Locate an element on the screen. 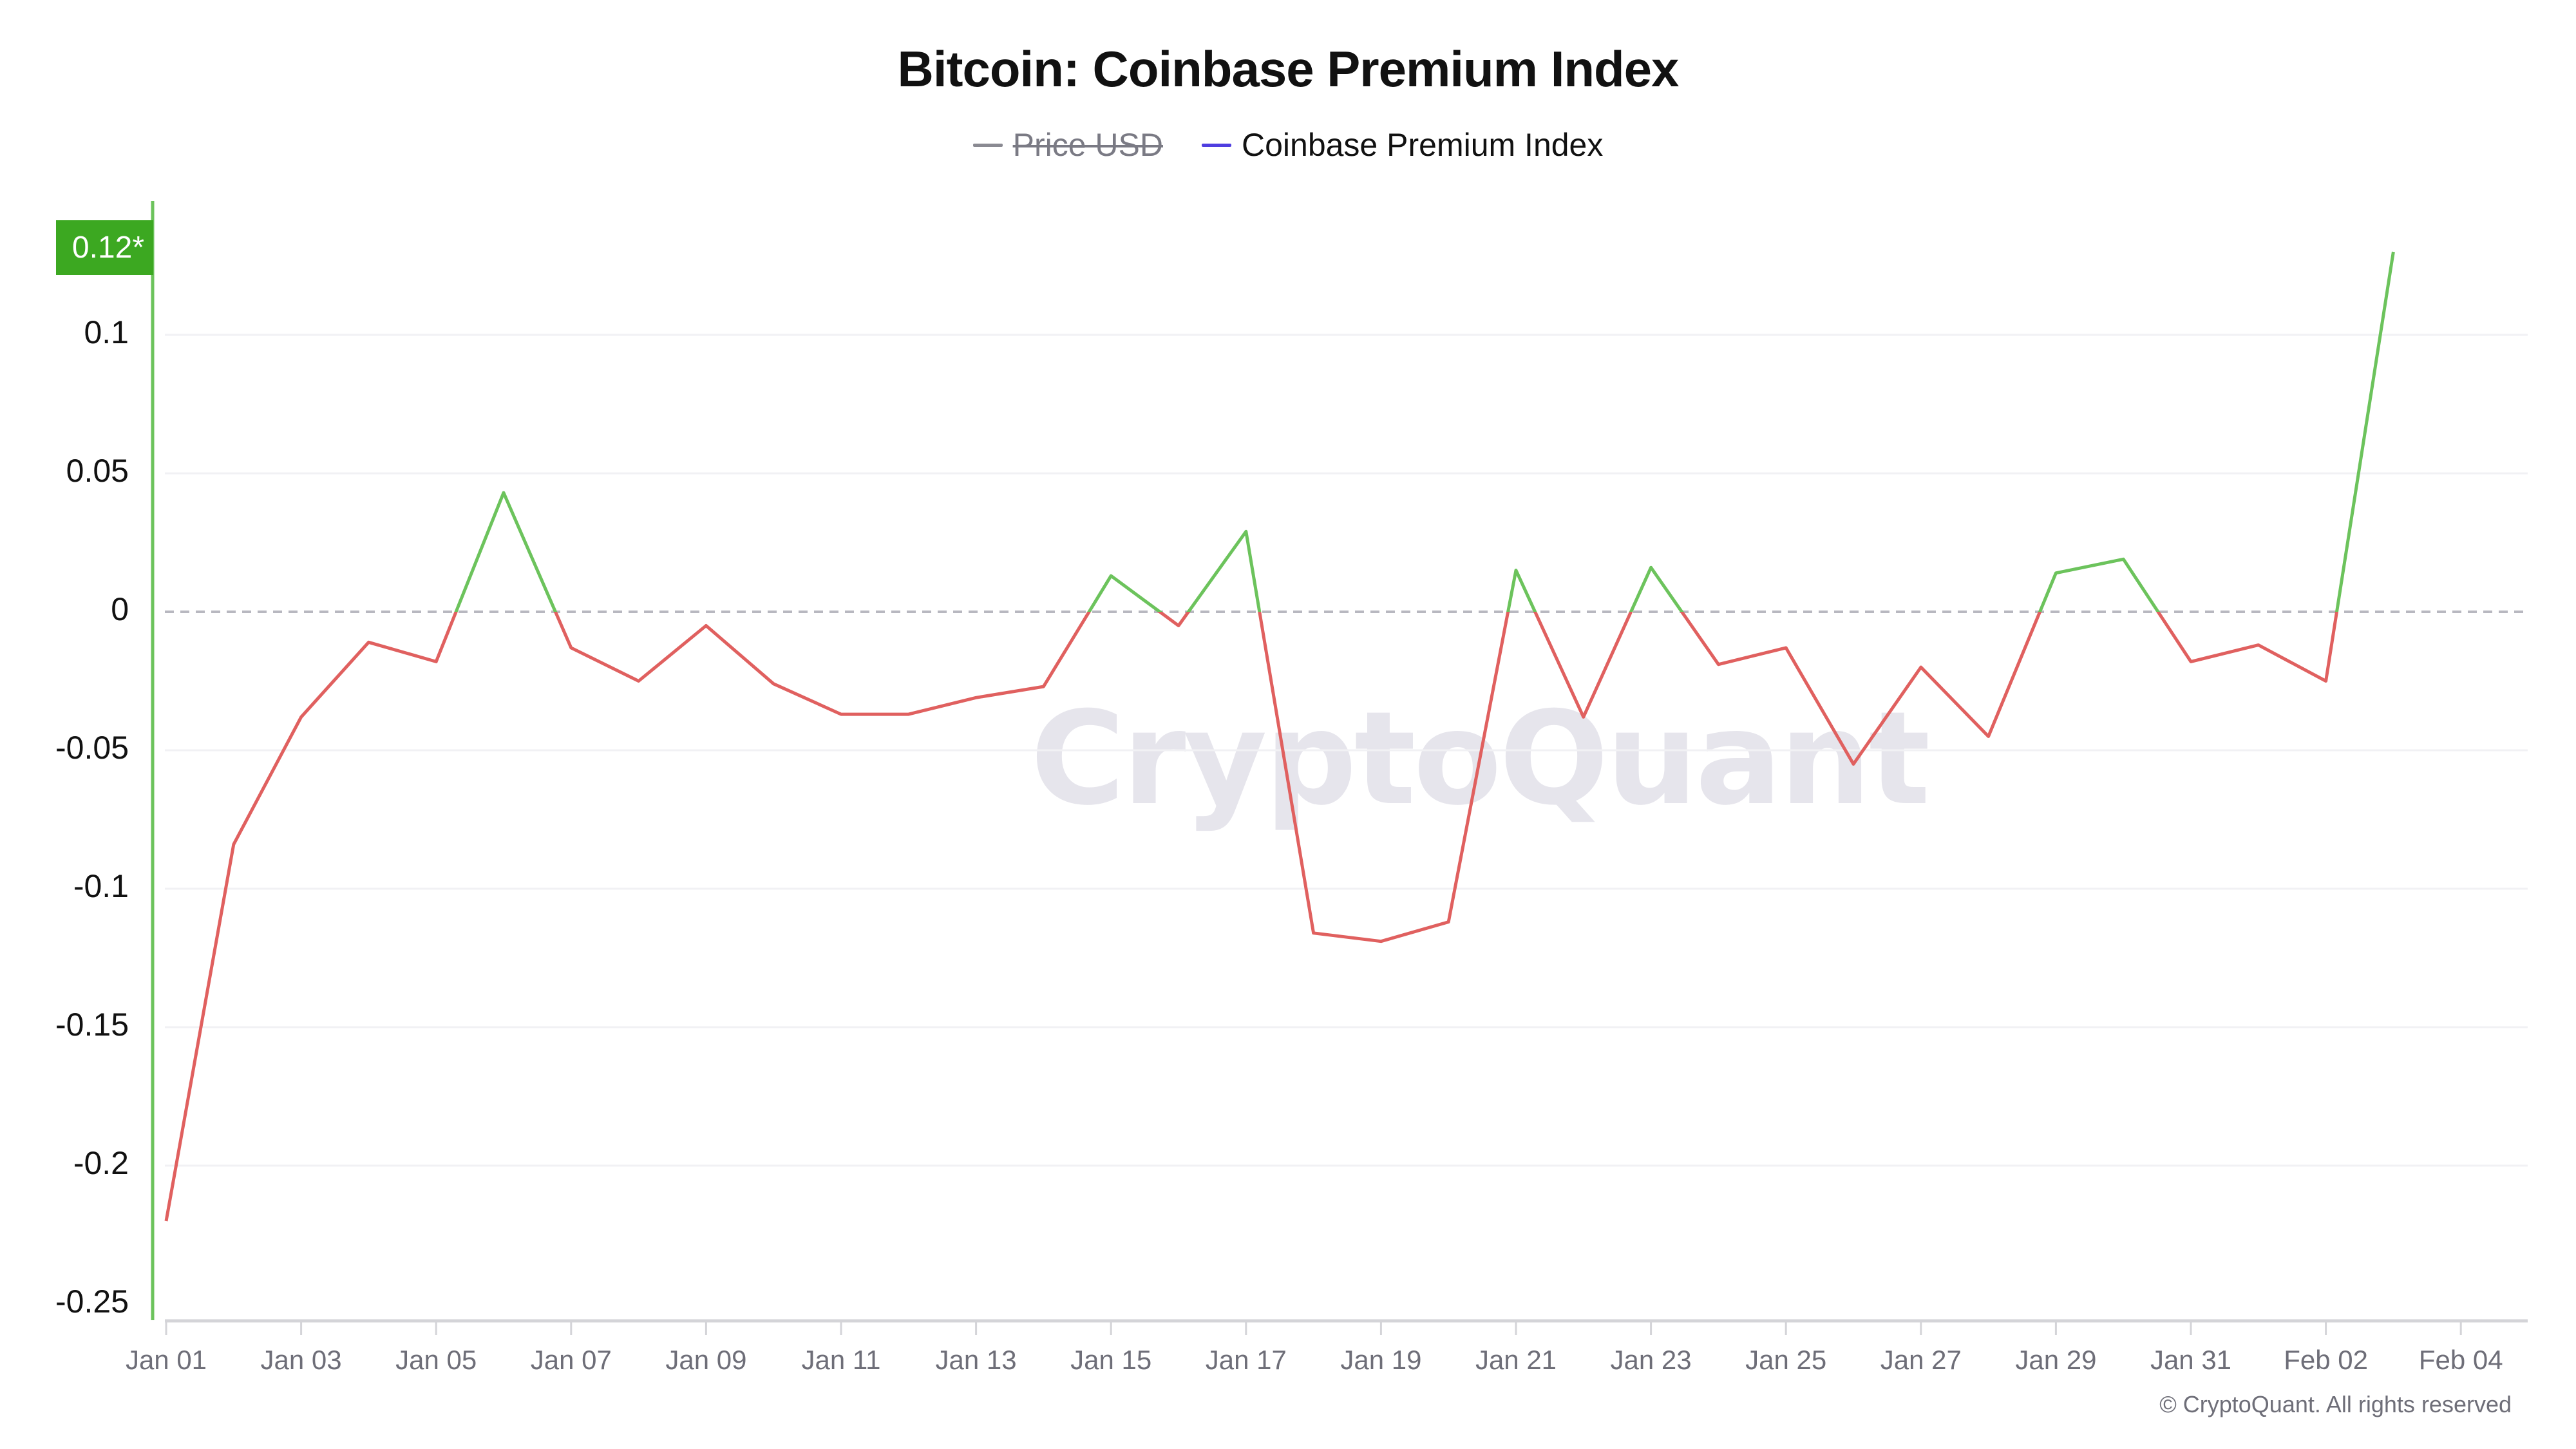  x-tick-label: Jan 27 is located at coordinates (1921, 1360).